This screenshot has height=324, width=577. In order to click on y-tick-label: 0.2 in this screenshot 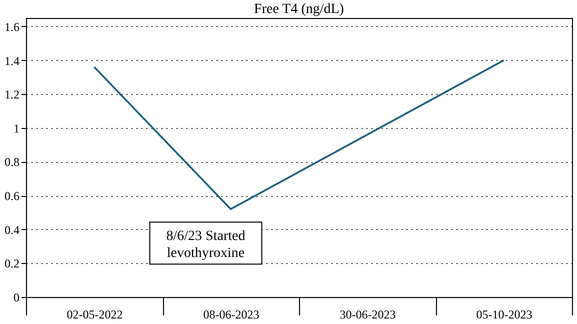, I will do `click(12, 263)`.